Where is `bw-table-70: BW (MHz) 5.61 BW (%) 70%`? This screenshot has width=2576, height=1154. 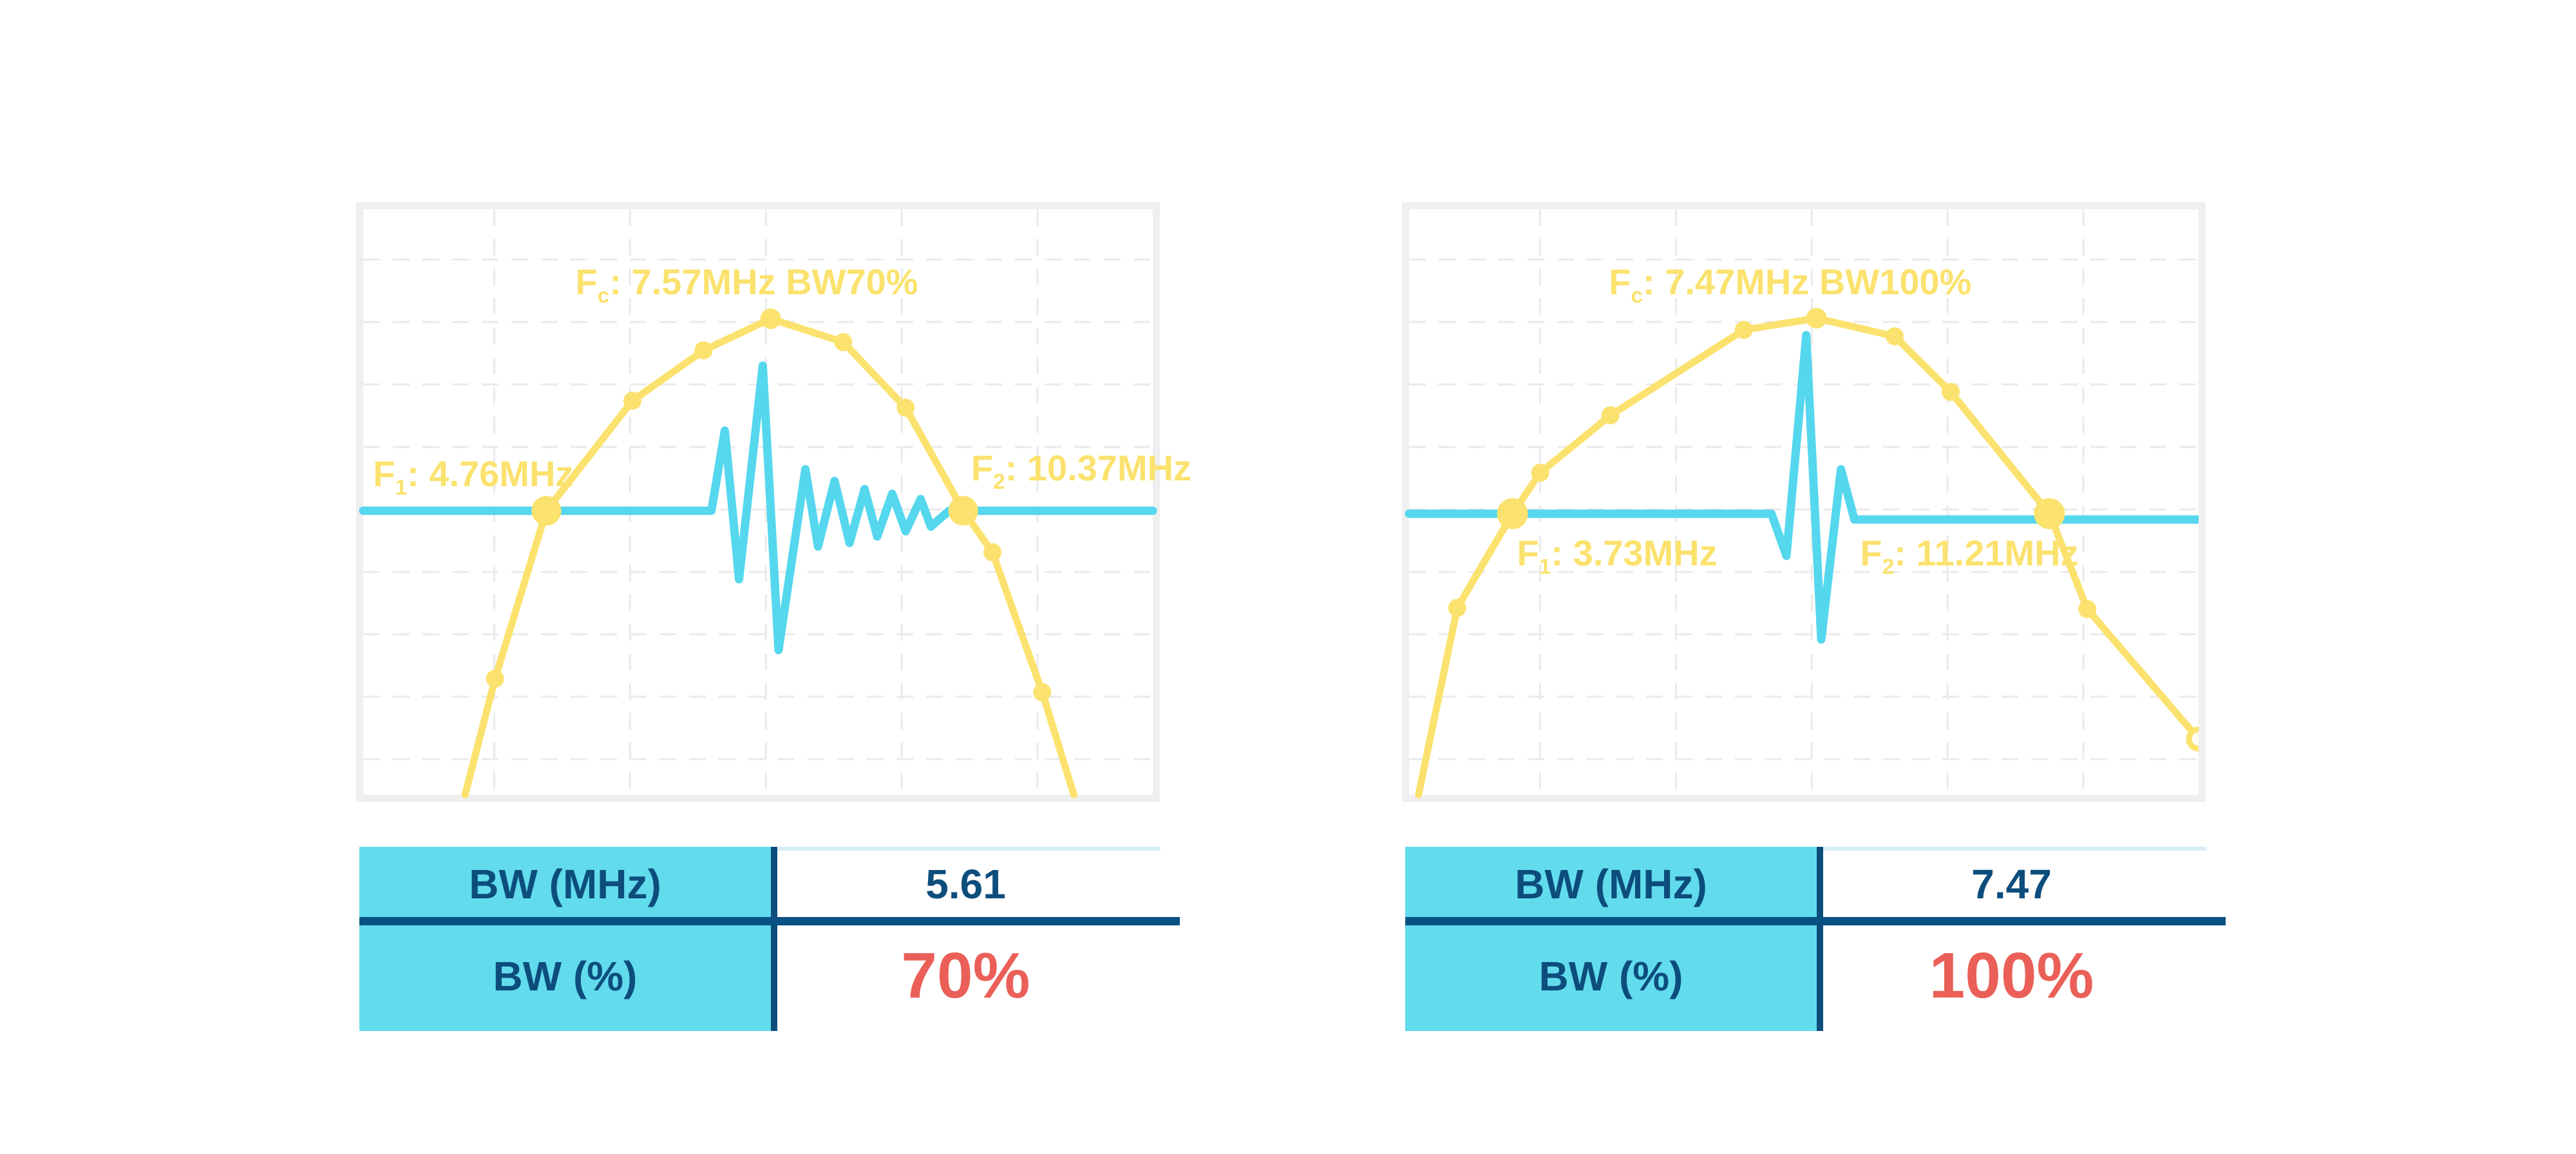 bw-table-70: BW (MHz) 5.61 BW (%) 70% is located at coordinates (770, 939).